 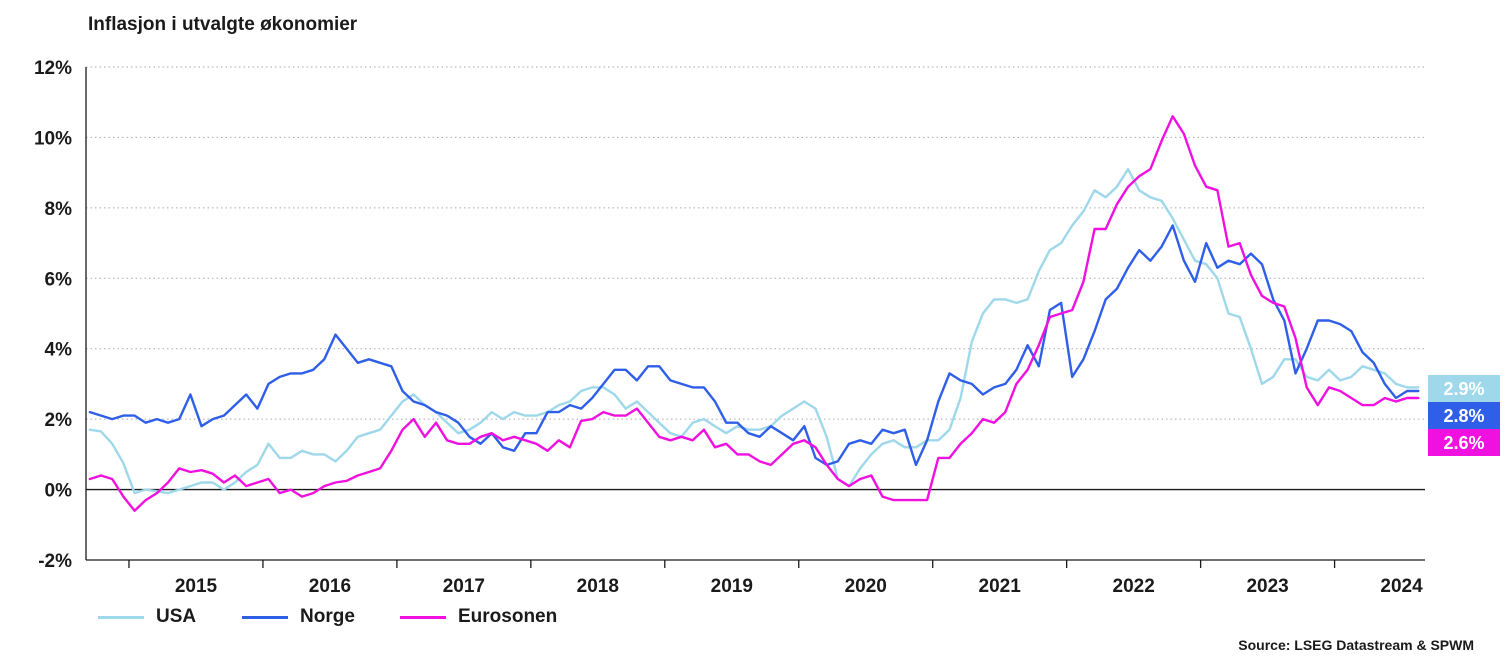 I want to click on y-axis-ticks: -2% 0% 2% 4% 6% 8% 10% 12%, so click(x=53, y=315).